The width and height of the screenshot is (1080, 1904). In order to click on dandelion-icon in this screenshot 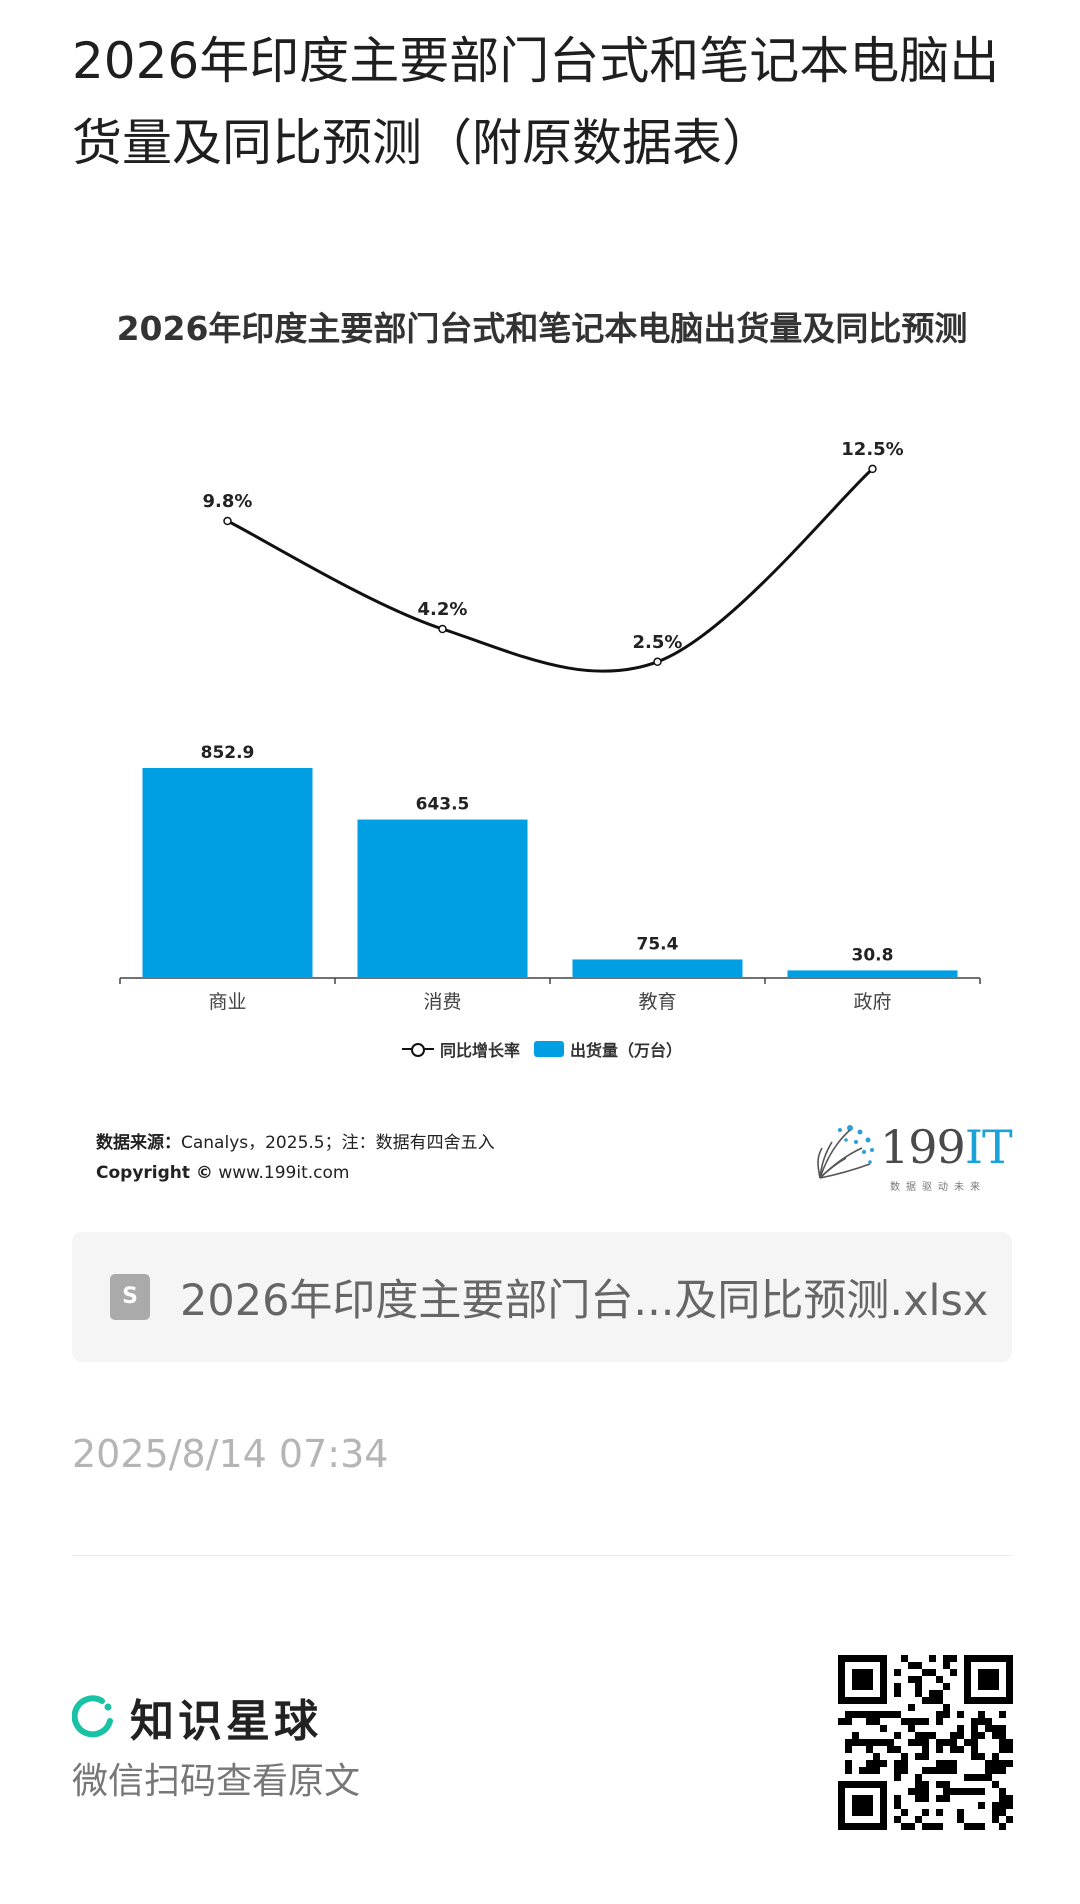, I will do `click(845, 1152)`.